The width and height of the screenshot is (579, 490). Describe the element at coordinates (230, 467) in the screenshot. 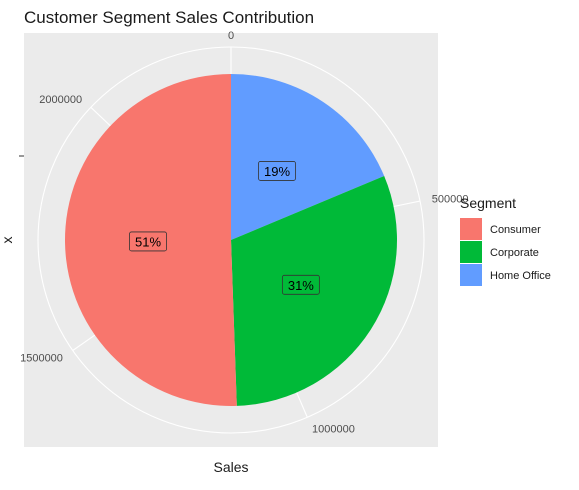

I see `x-axis-title: Sales` at that location.